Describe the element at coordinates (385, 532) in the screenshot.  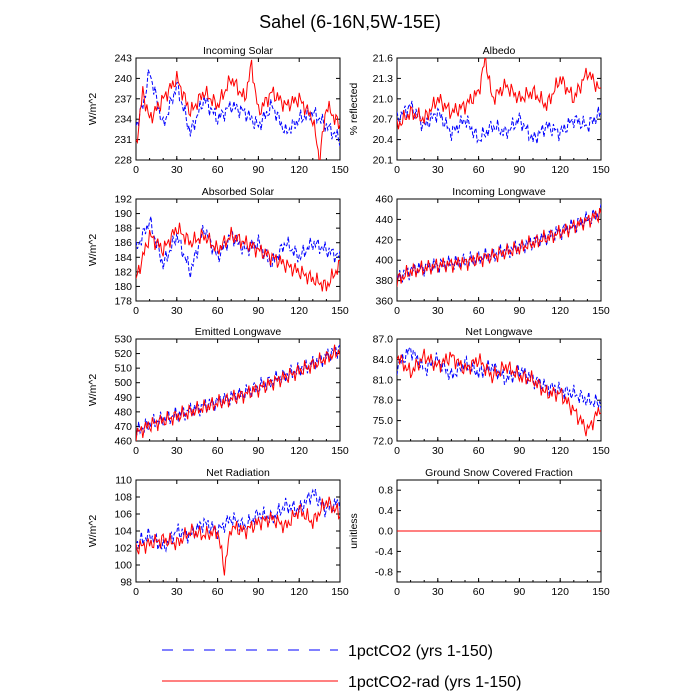
I see `y-tick-label: 0.0` at that location.